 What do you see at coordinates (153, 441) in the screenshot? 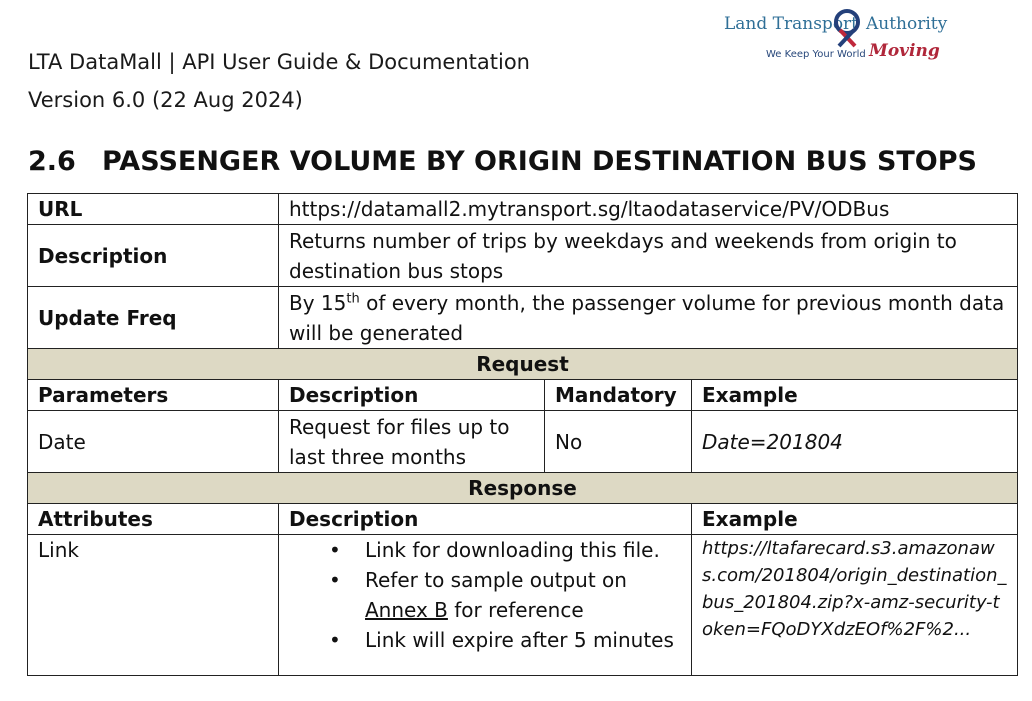
I see `param-name: Date` at bounding box center [153, 441].